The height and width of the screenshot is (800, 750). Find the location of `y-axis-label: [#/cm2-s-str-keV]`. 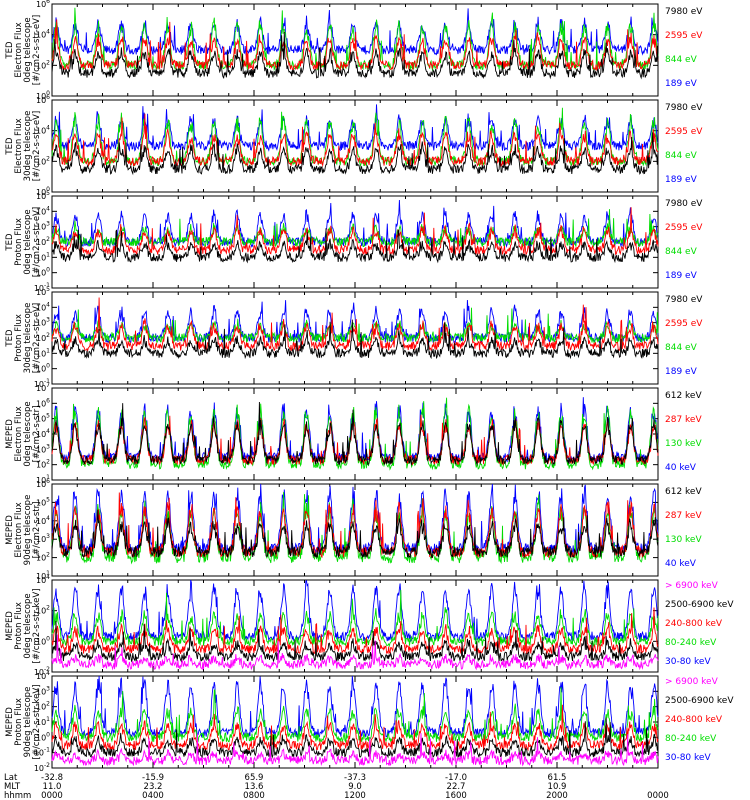

y-axis-label: [#/cm2-s-str-keV] is located at coordinates (37, 626).